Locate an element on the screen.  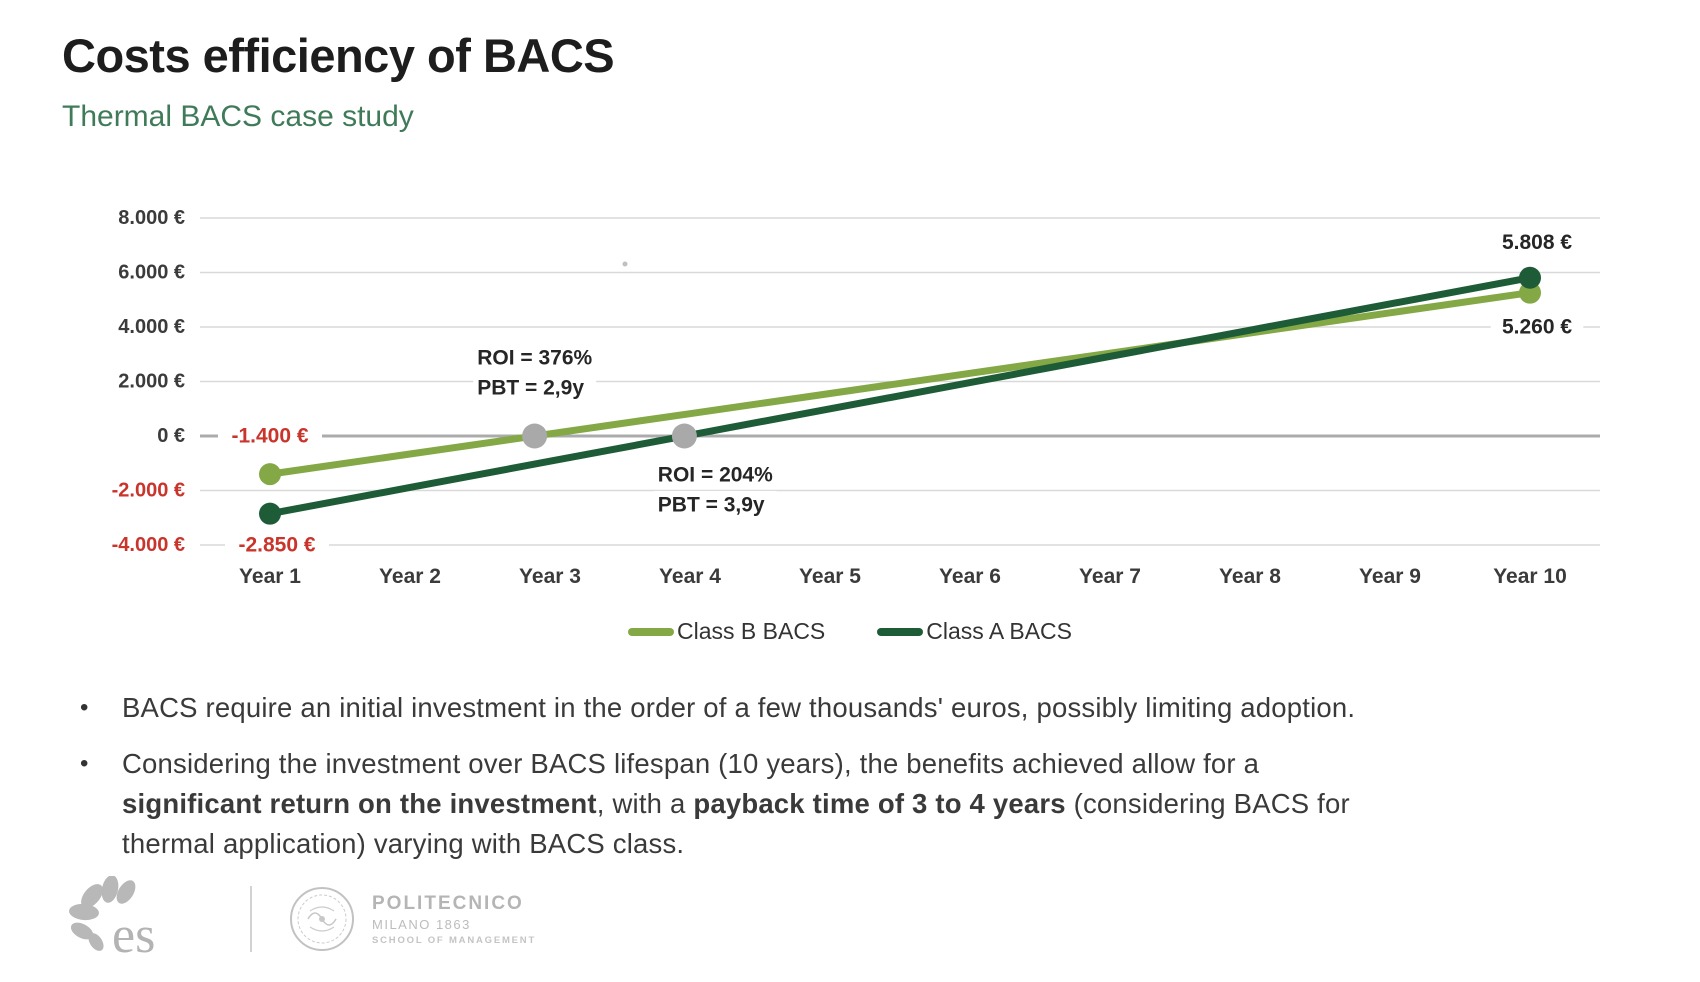
y-tick-label: -4.000 € is located at coordinates (148, 545).